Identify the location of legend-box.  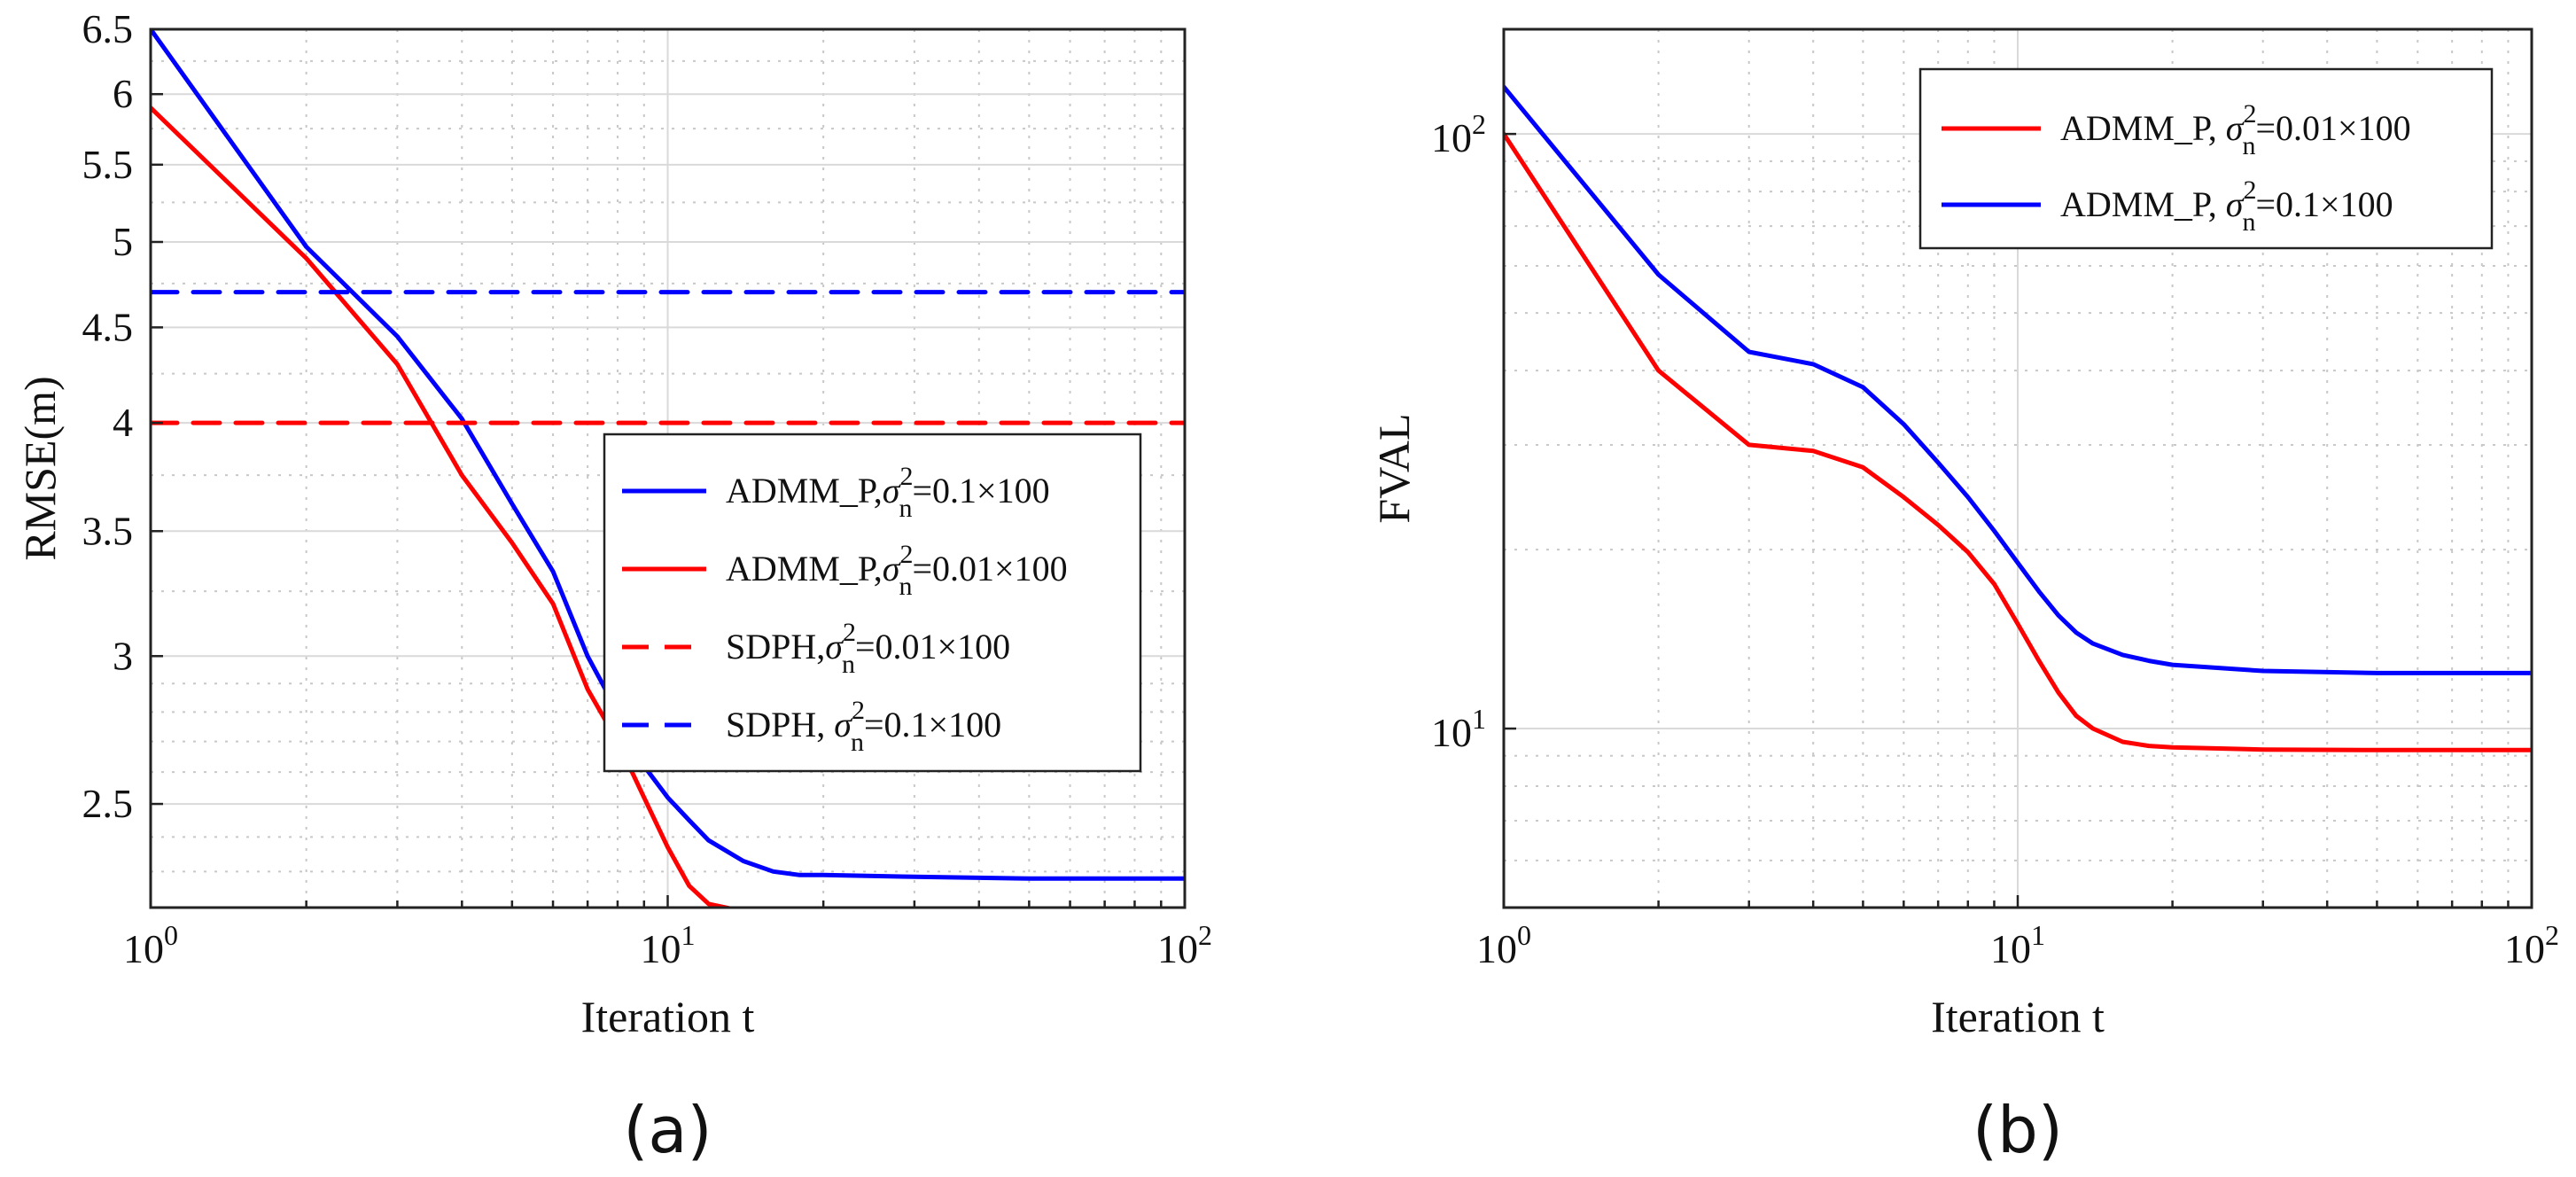
(2206, 158).